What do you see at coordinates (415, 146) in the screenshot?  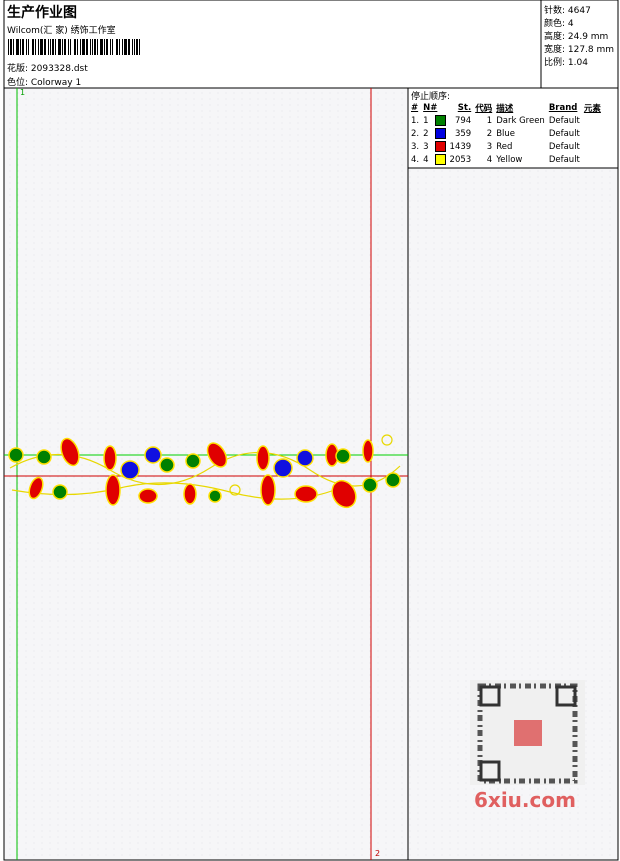 I see `row-index: 3.` at bounding box center [415, 146].